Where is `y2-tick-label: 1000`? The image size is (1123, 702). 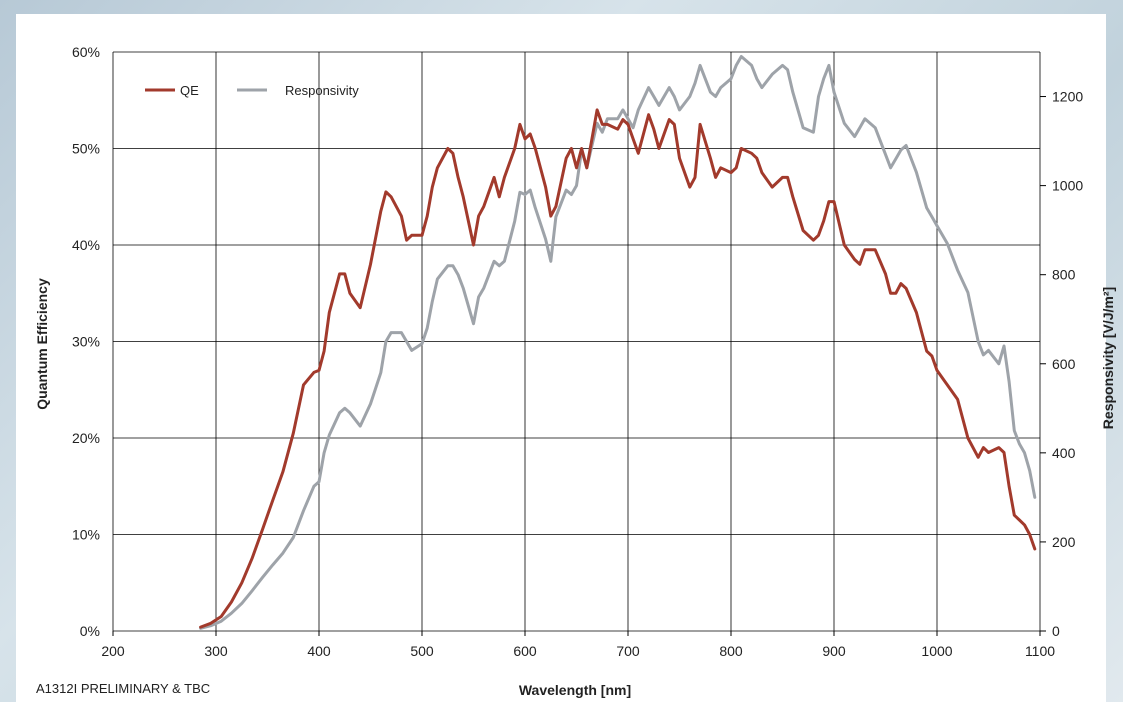 y2-tick-label: 1000 is located at coordinates (1067, 186).